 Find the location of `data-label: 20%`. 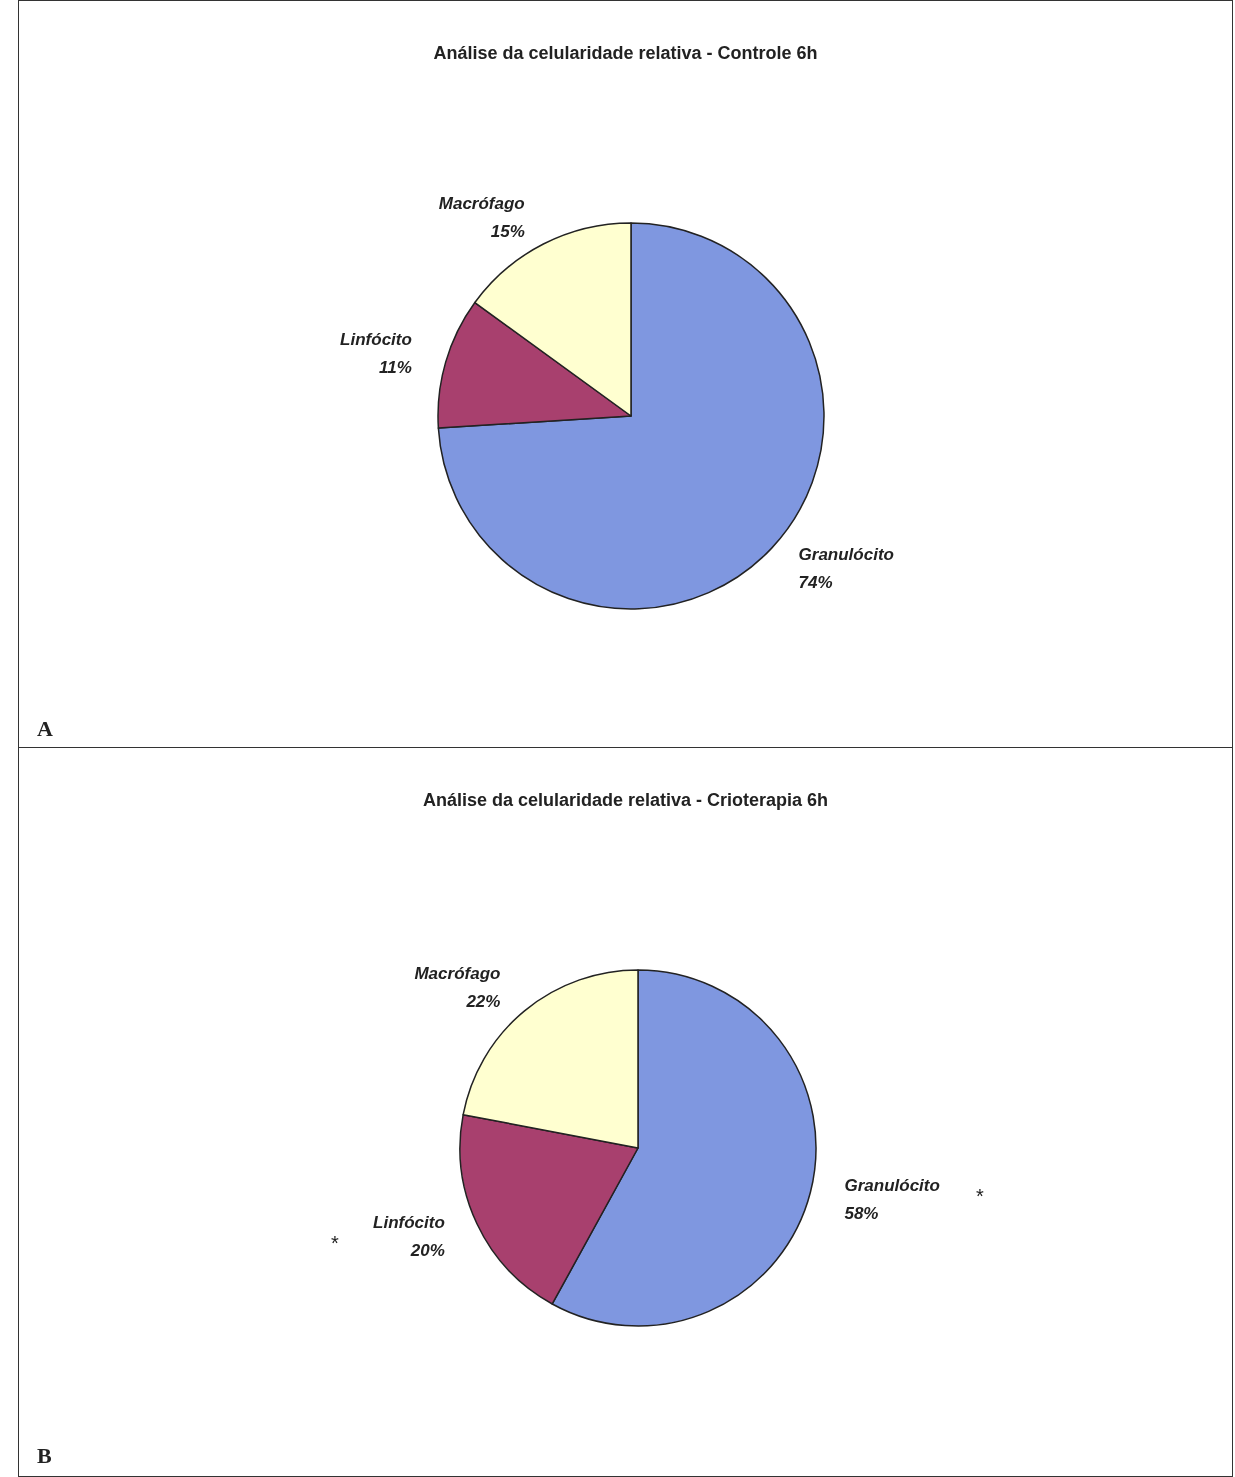

data-label: 20% is located at coordinates (427, 1251).